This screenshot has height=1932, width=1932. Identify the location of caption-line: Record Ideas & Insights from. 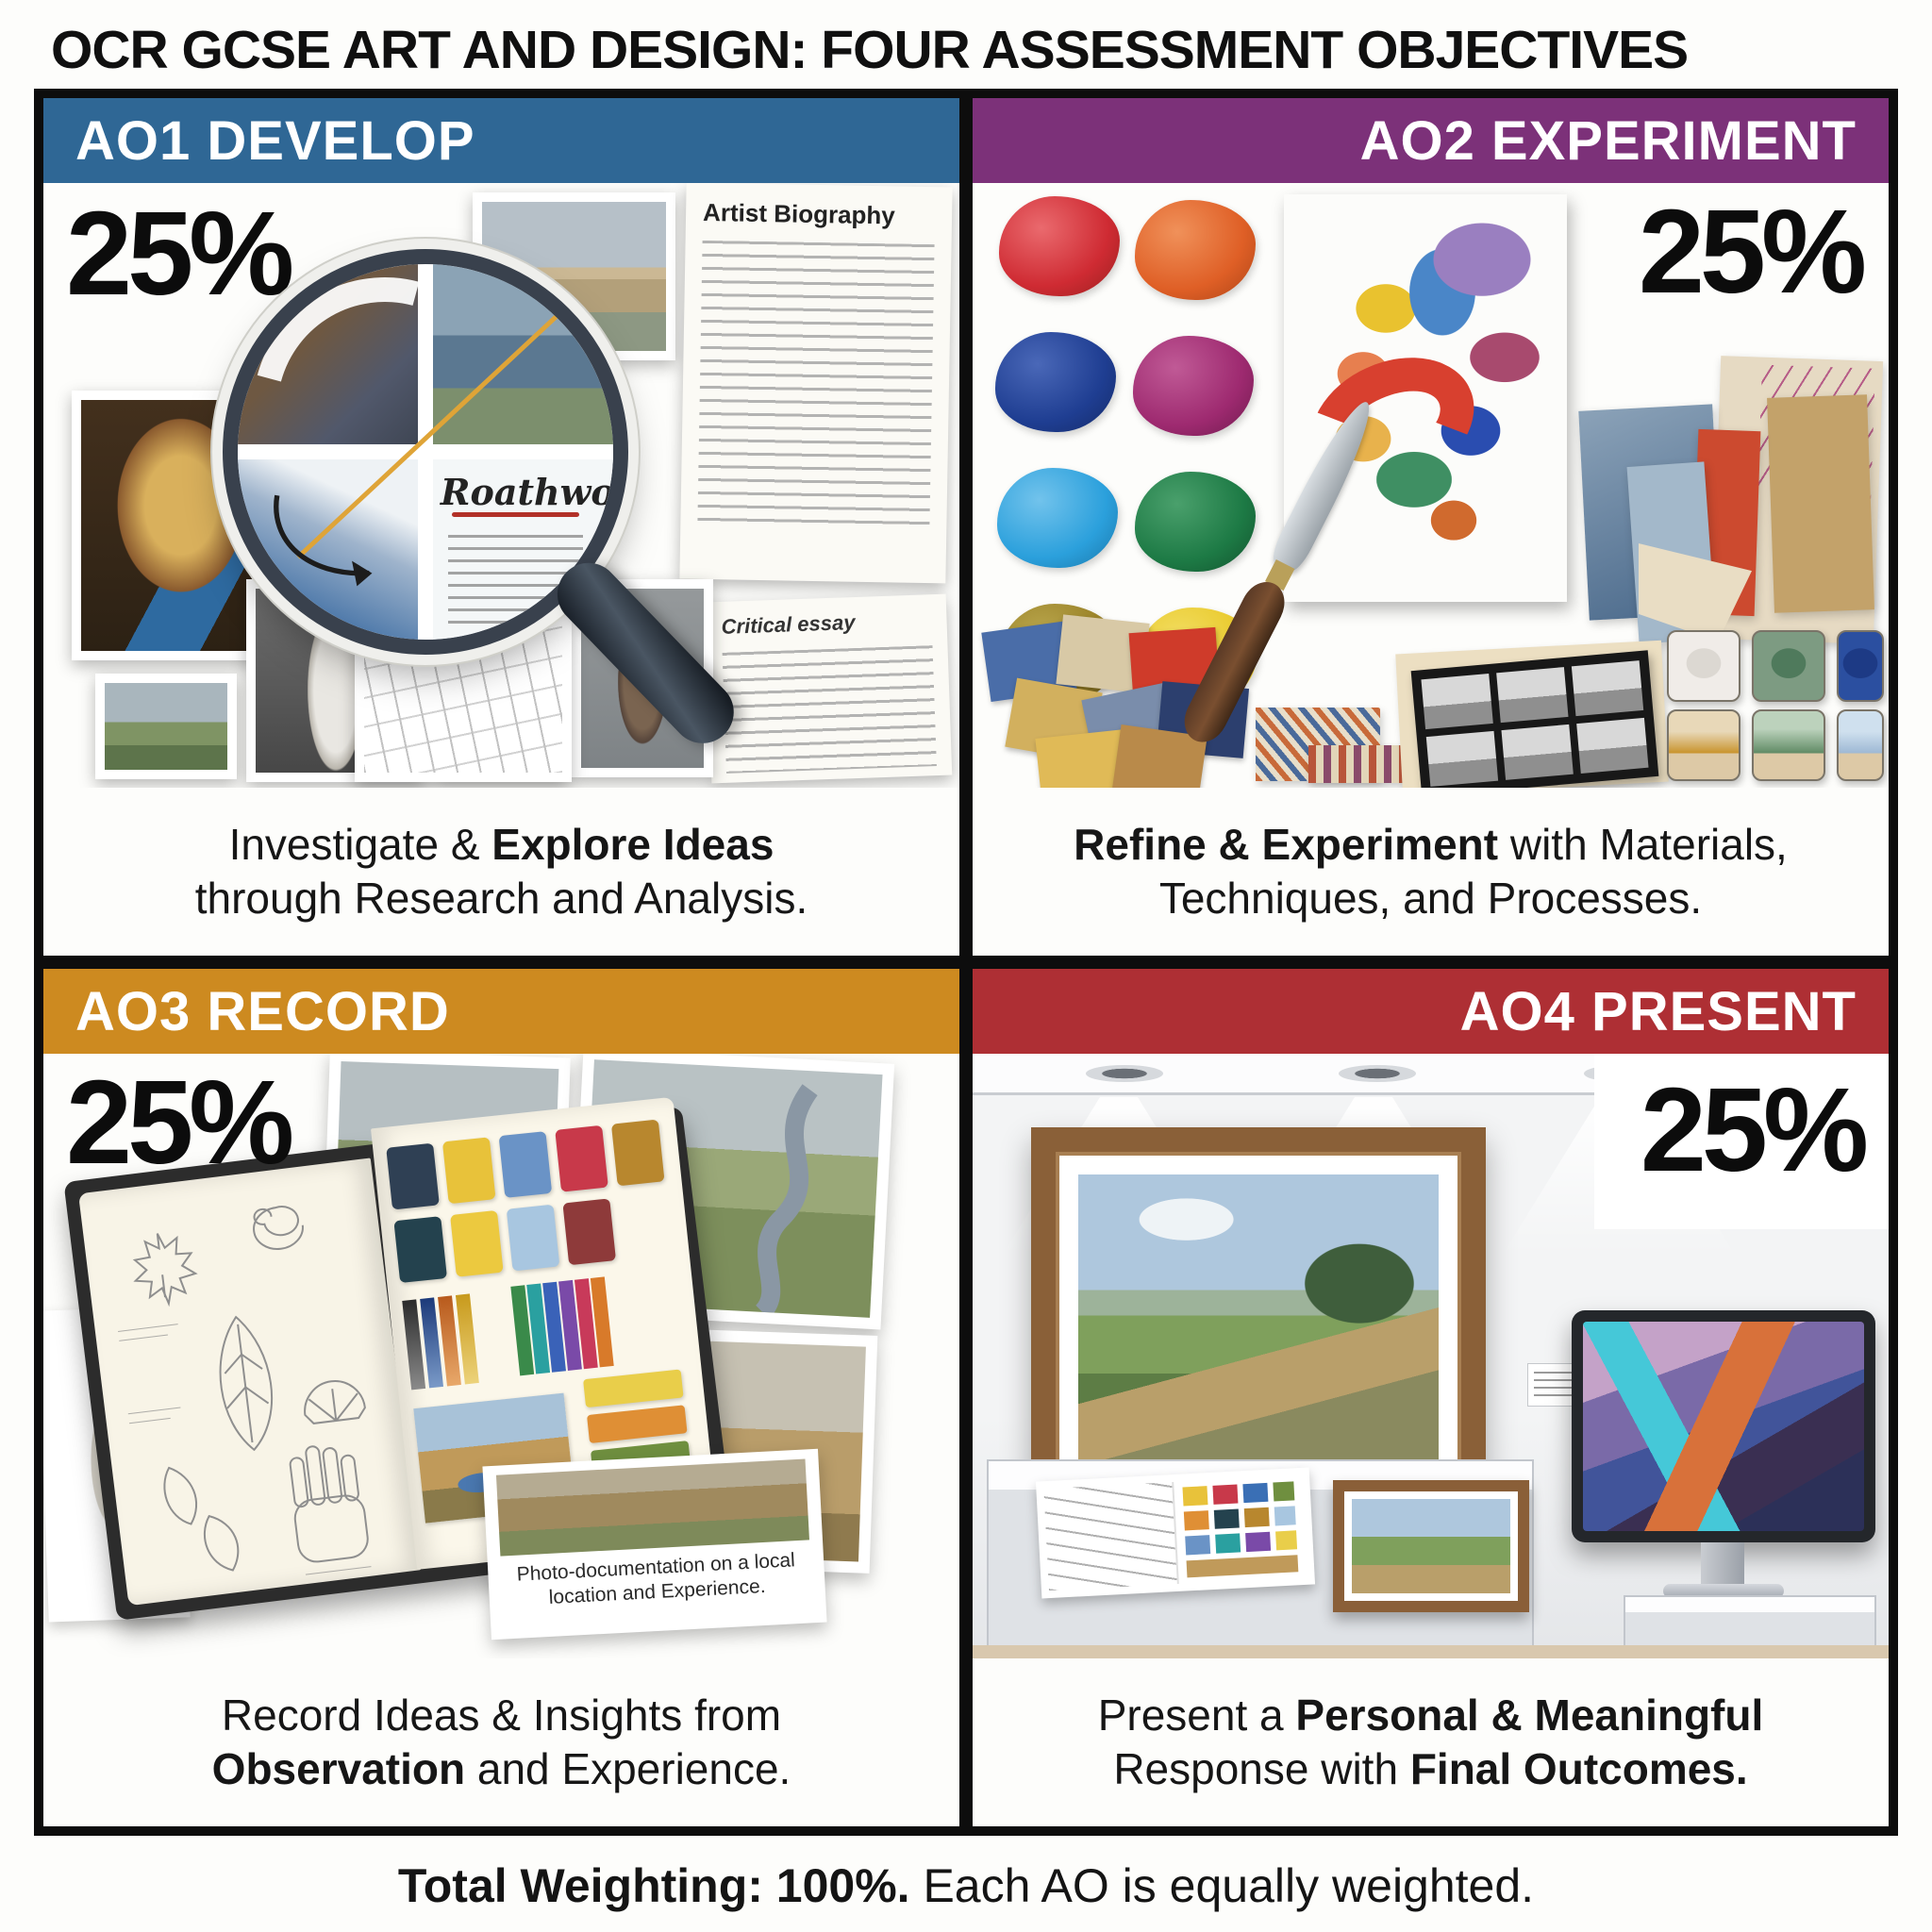
(501, 1716).